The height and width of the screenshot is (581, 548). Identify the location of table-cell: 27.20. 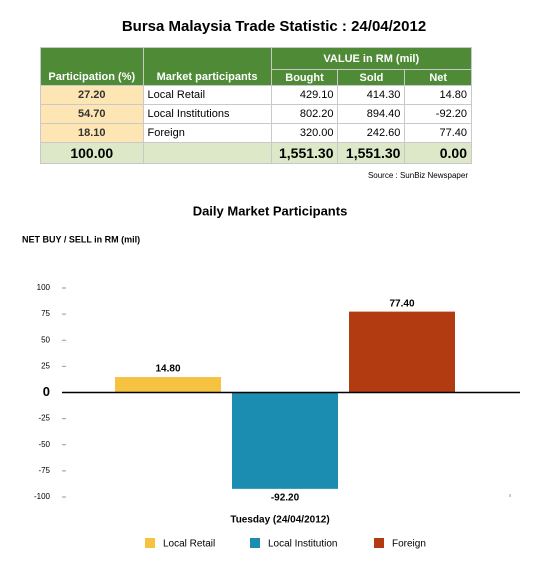
(92, 95).